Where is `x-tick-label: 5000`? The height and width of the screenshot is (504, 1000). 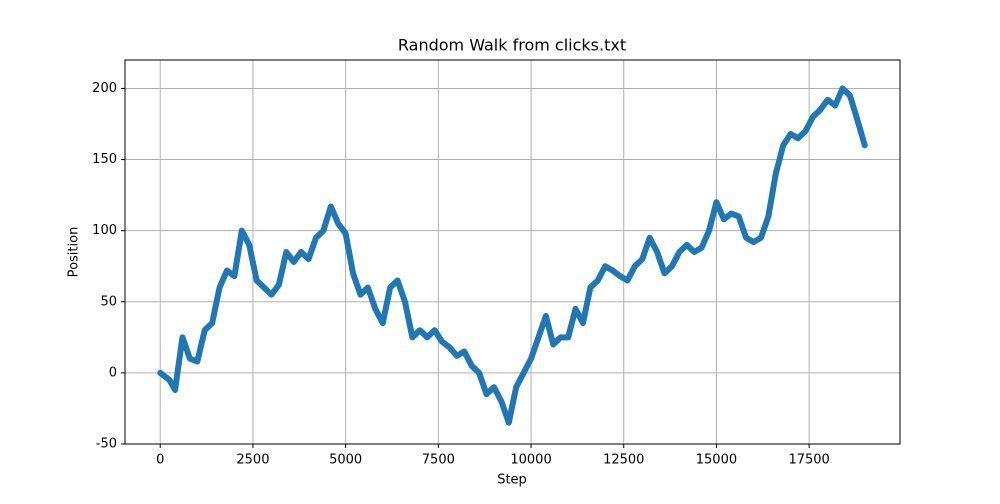
x-tick-label: 5000 is located at coordinates (345, 460).